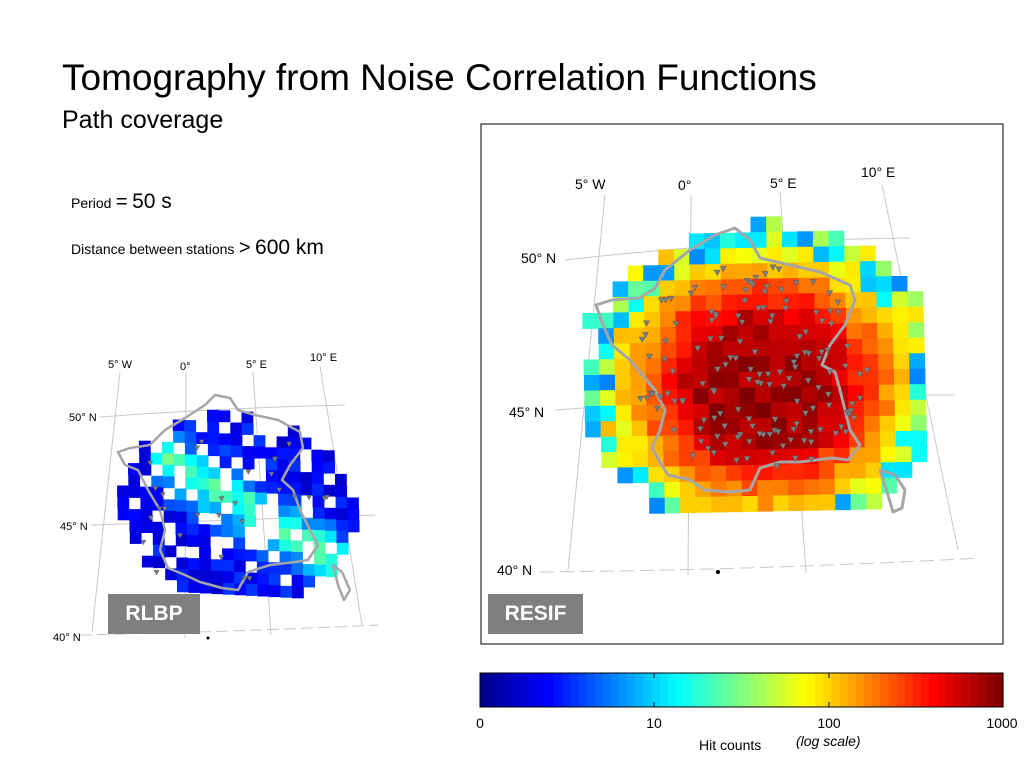  Describe the element at coordinates (235, 510) in the screenshot. I see `left-map-stations` at that location.